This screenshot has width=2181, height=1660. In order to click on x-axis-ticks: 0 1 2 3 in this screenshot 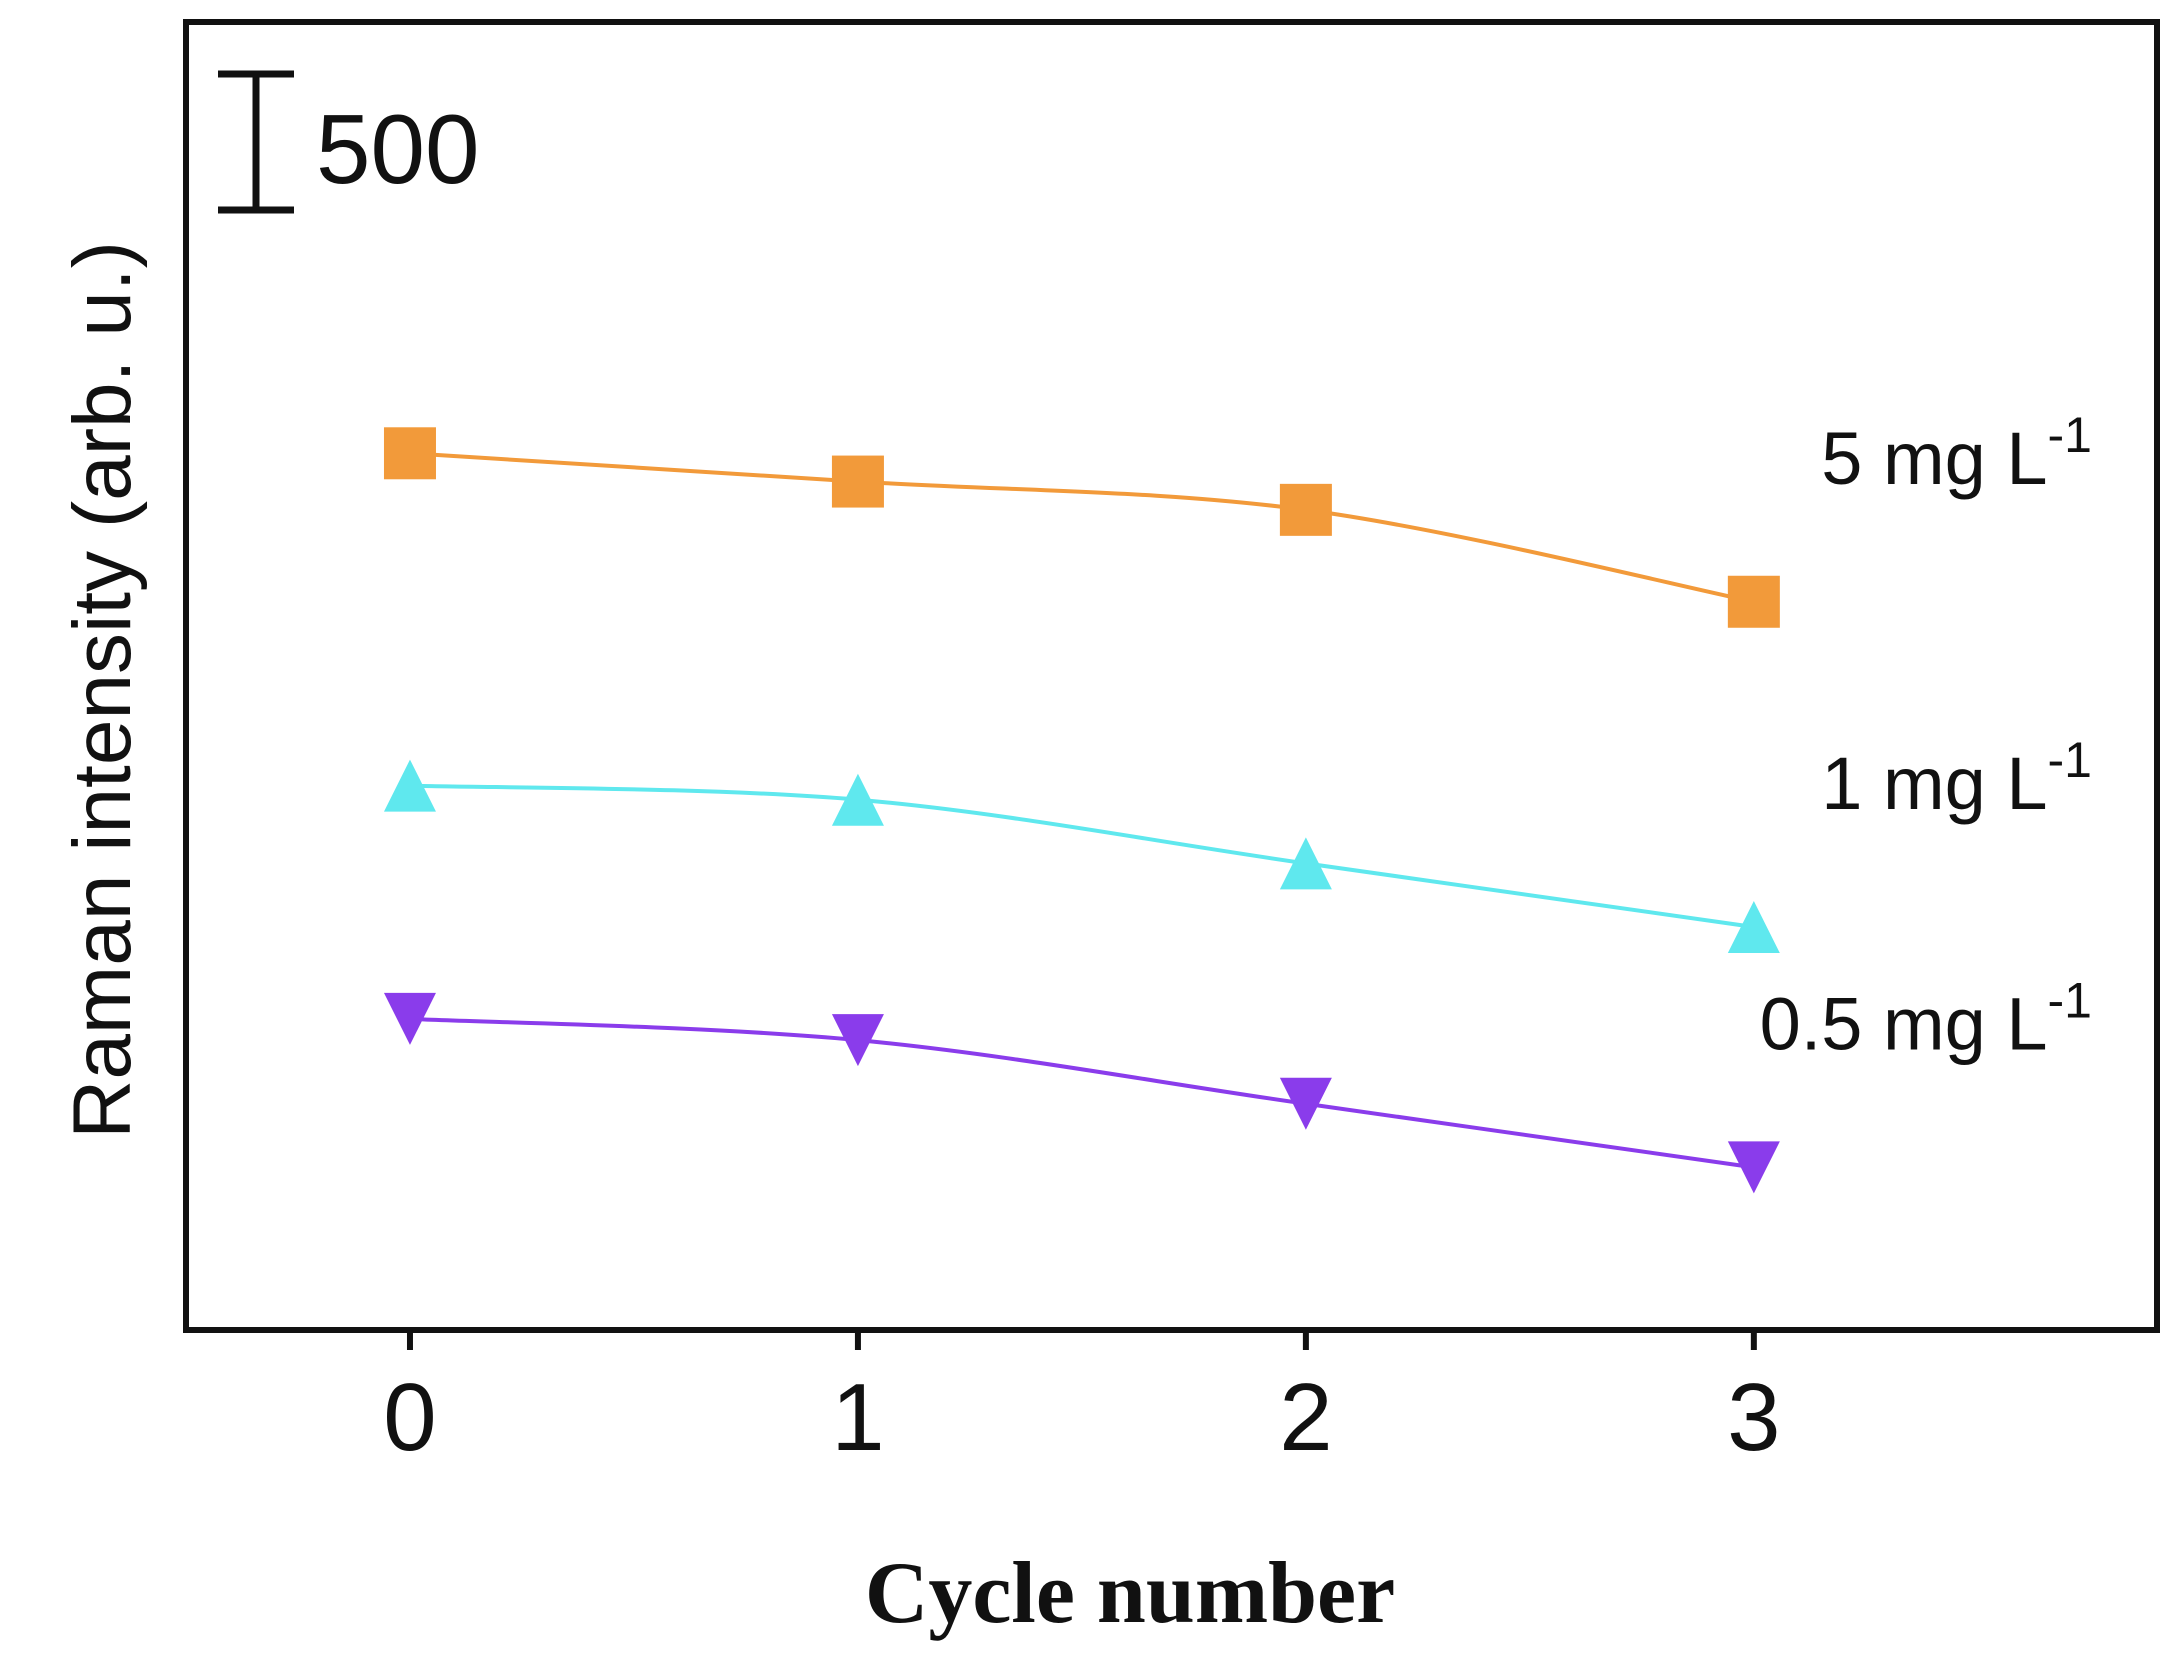, I will do `click(1082, 1400)`.